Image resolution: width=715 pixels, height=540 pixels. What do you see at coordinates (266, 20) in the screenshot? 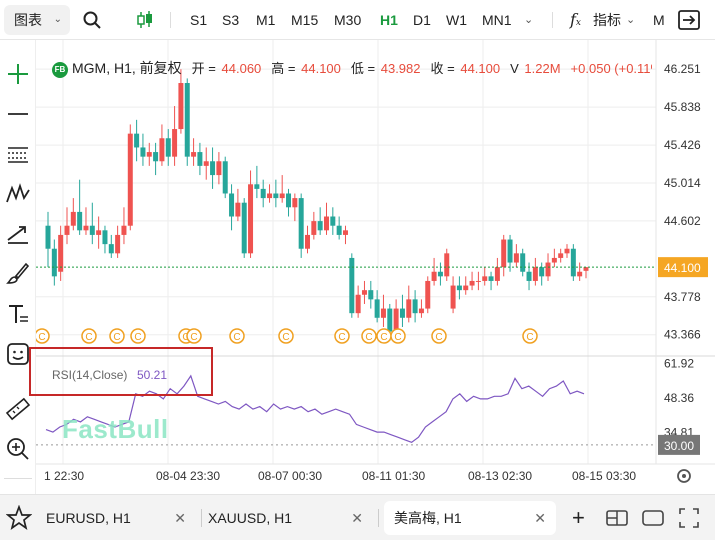
I see `interval-m1: M1` at bounding box center [266, 20].